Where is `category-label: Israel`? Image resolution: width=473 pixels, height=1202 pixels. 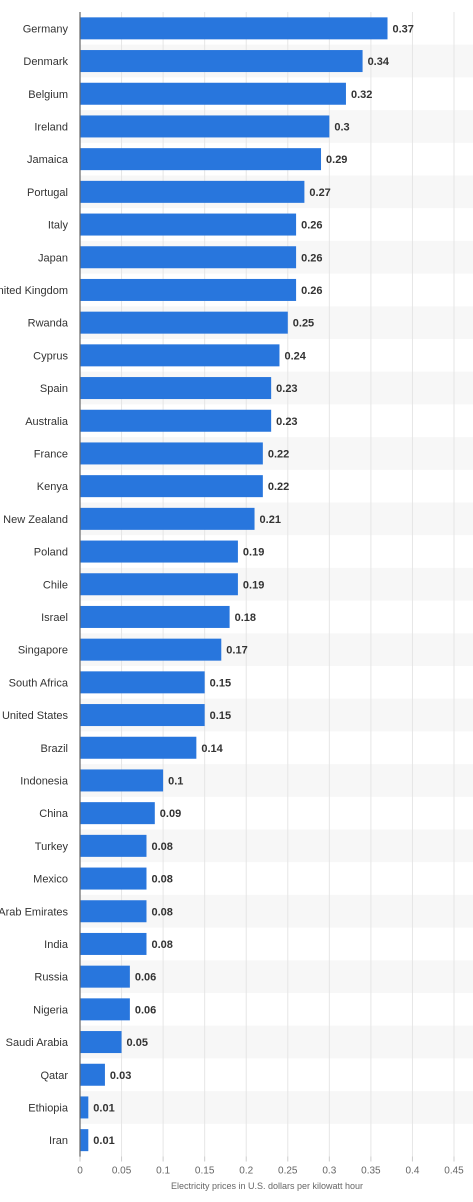 category-label: Israel is located at coordinates (54, 618).